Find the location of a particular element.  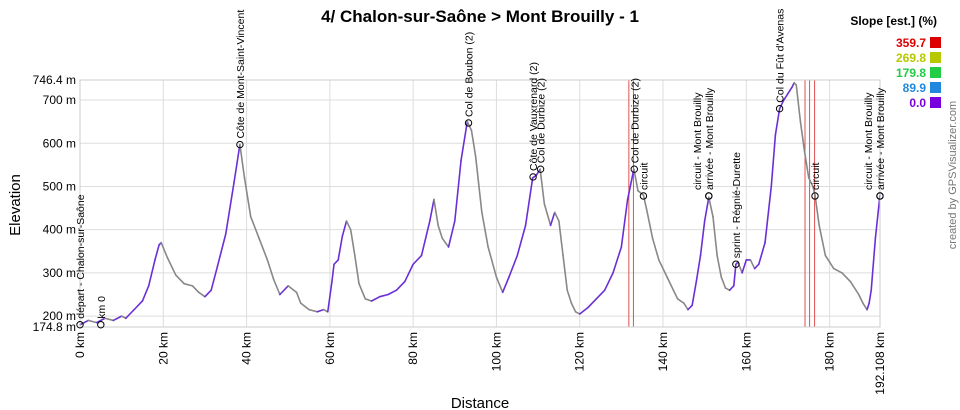

x-tick-label: 120 km is located at coordinates (580, 351).